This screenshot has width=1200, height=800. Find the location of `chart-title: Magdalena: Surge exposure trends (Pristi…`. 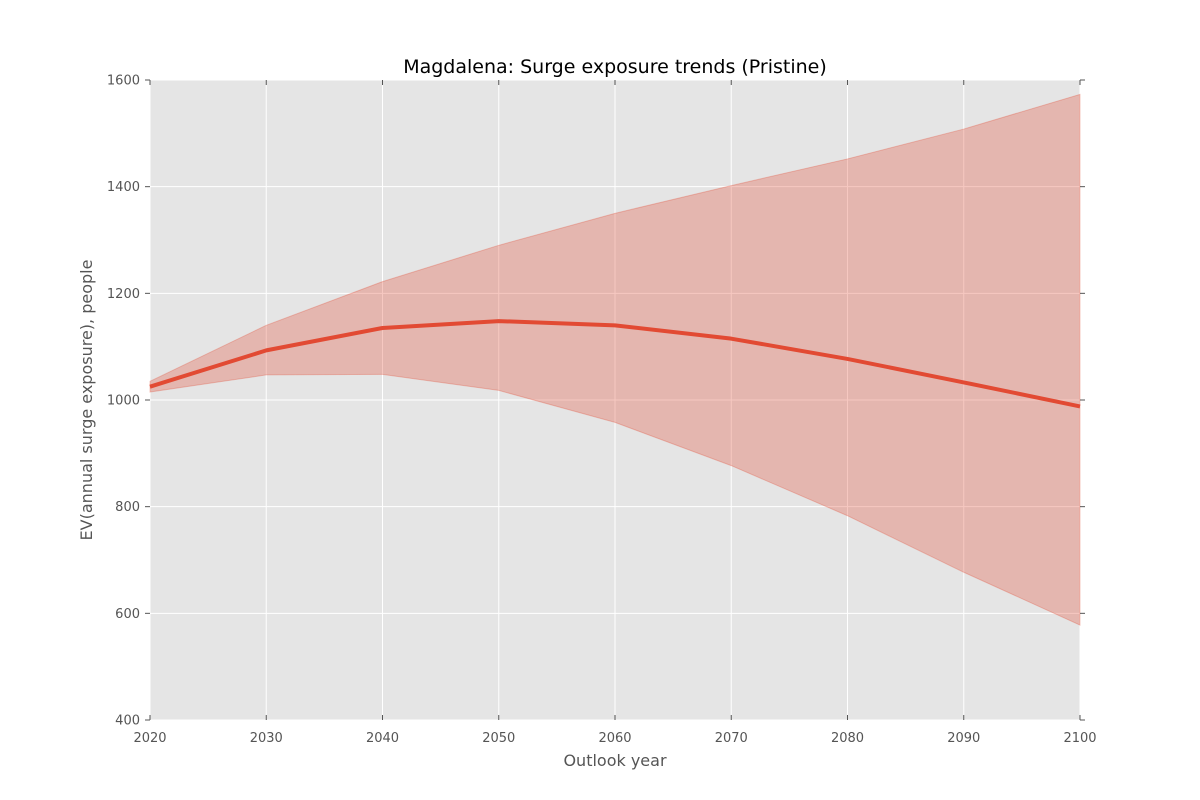

chart-title: Magdalena: Surge exposure trends (Pristi… is located at coordinates (615, 67).